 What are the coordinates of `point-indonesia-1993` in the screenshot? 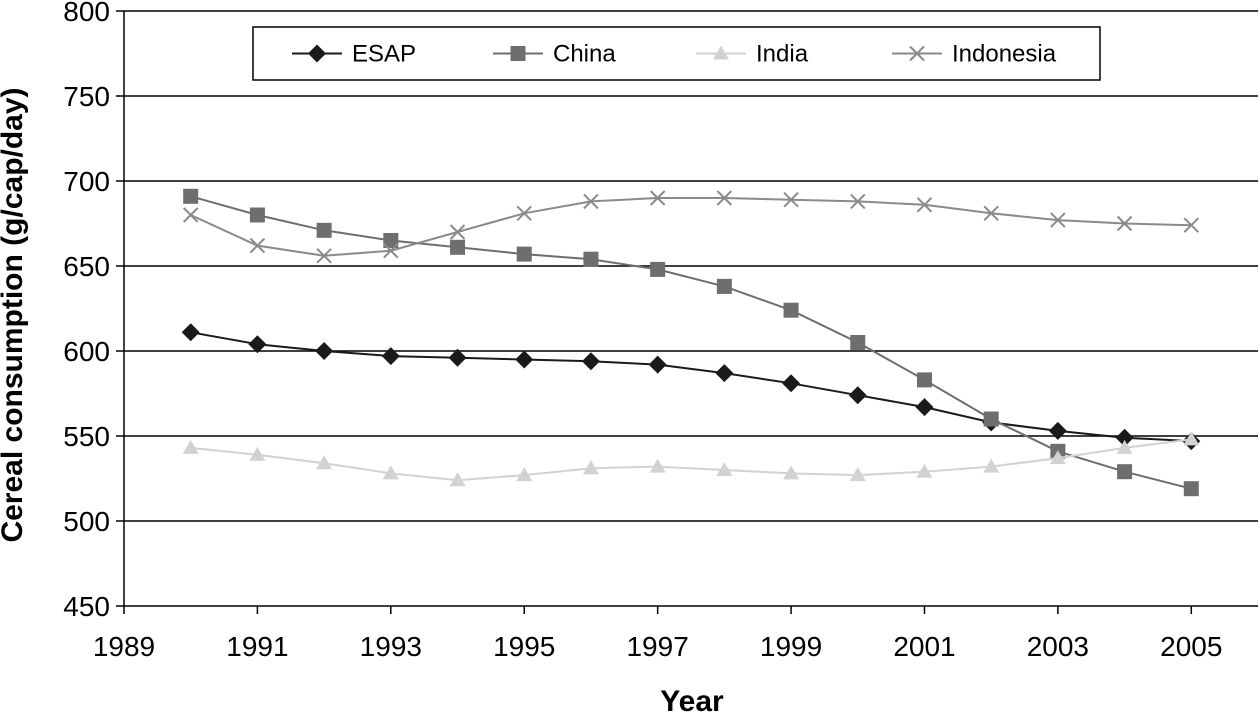 It's located at (391, 250).